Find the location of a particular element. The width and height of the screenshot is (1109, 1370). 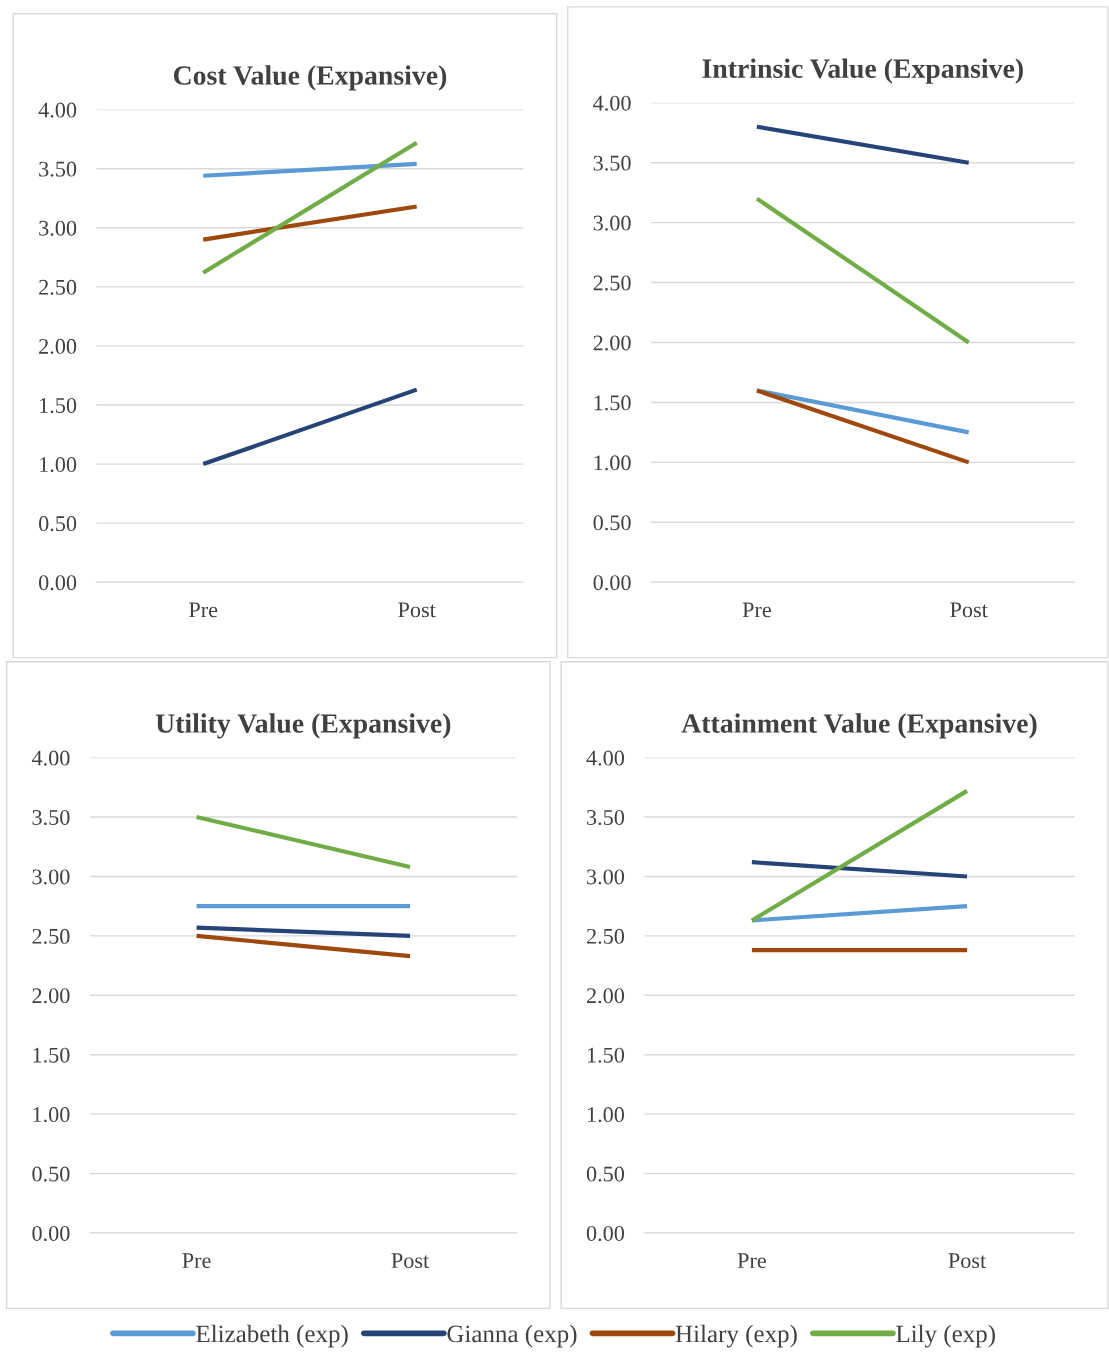

legend-label: Lily (exp) is located at coordinates (945, 1336).